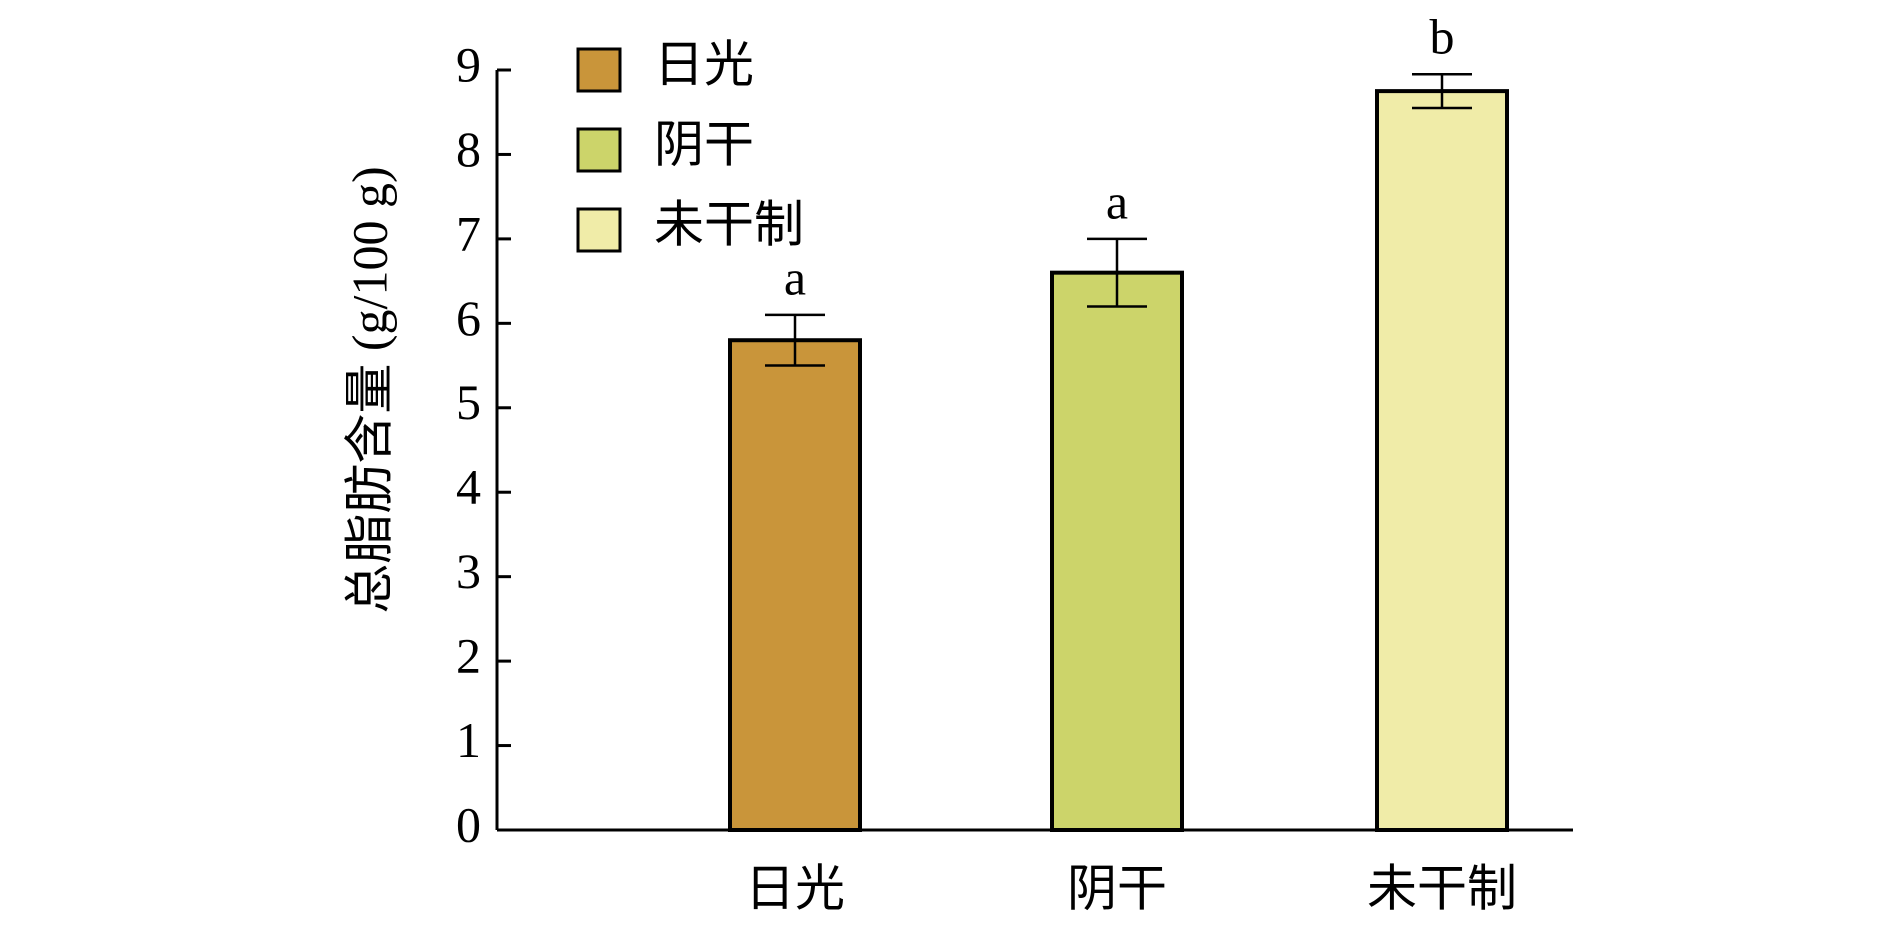  I want to click on y-tick-label: 7, so click(468, 233).